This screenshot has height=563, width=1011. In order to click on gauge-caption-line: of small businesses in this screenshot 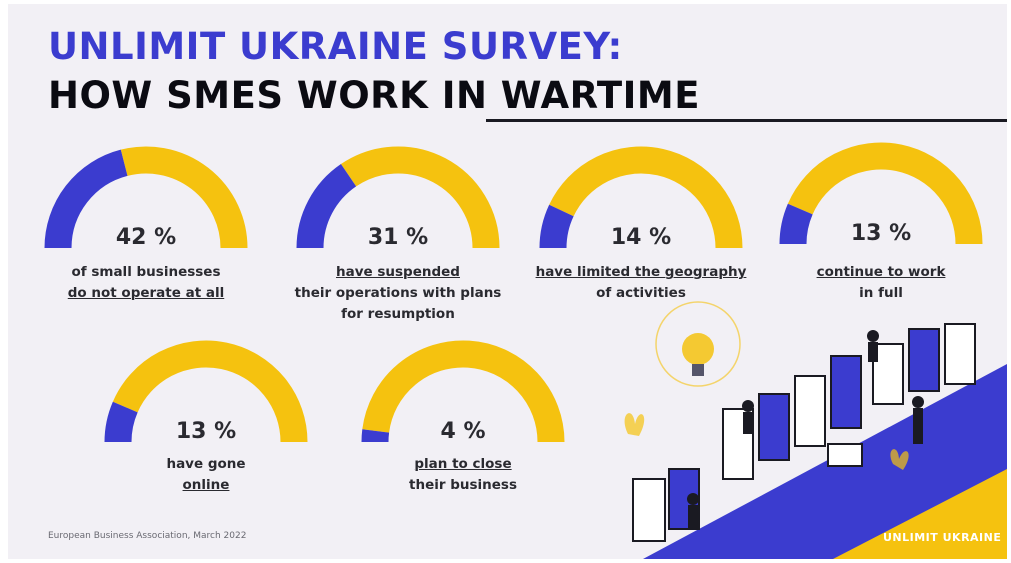, I will do `click(146, 272)`.